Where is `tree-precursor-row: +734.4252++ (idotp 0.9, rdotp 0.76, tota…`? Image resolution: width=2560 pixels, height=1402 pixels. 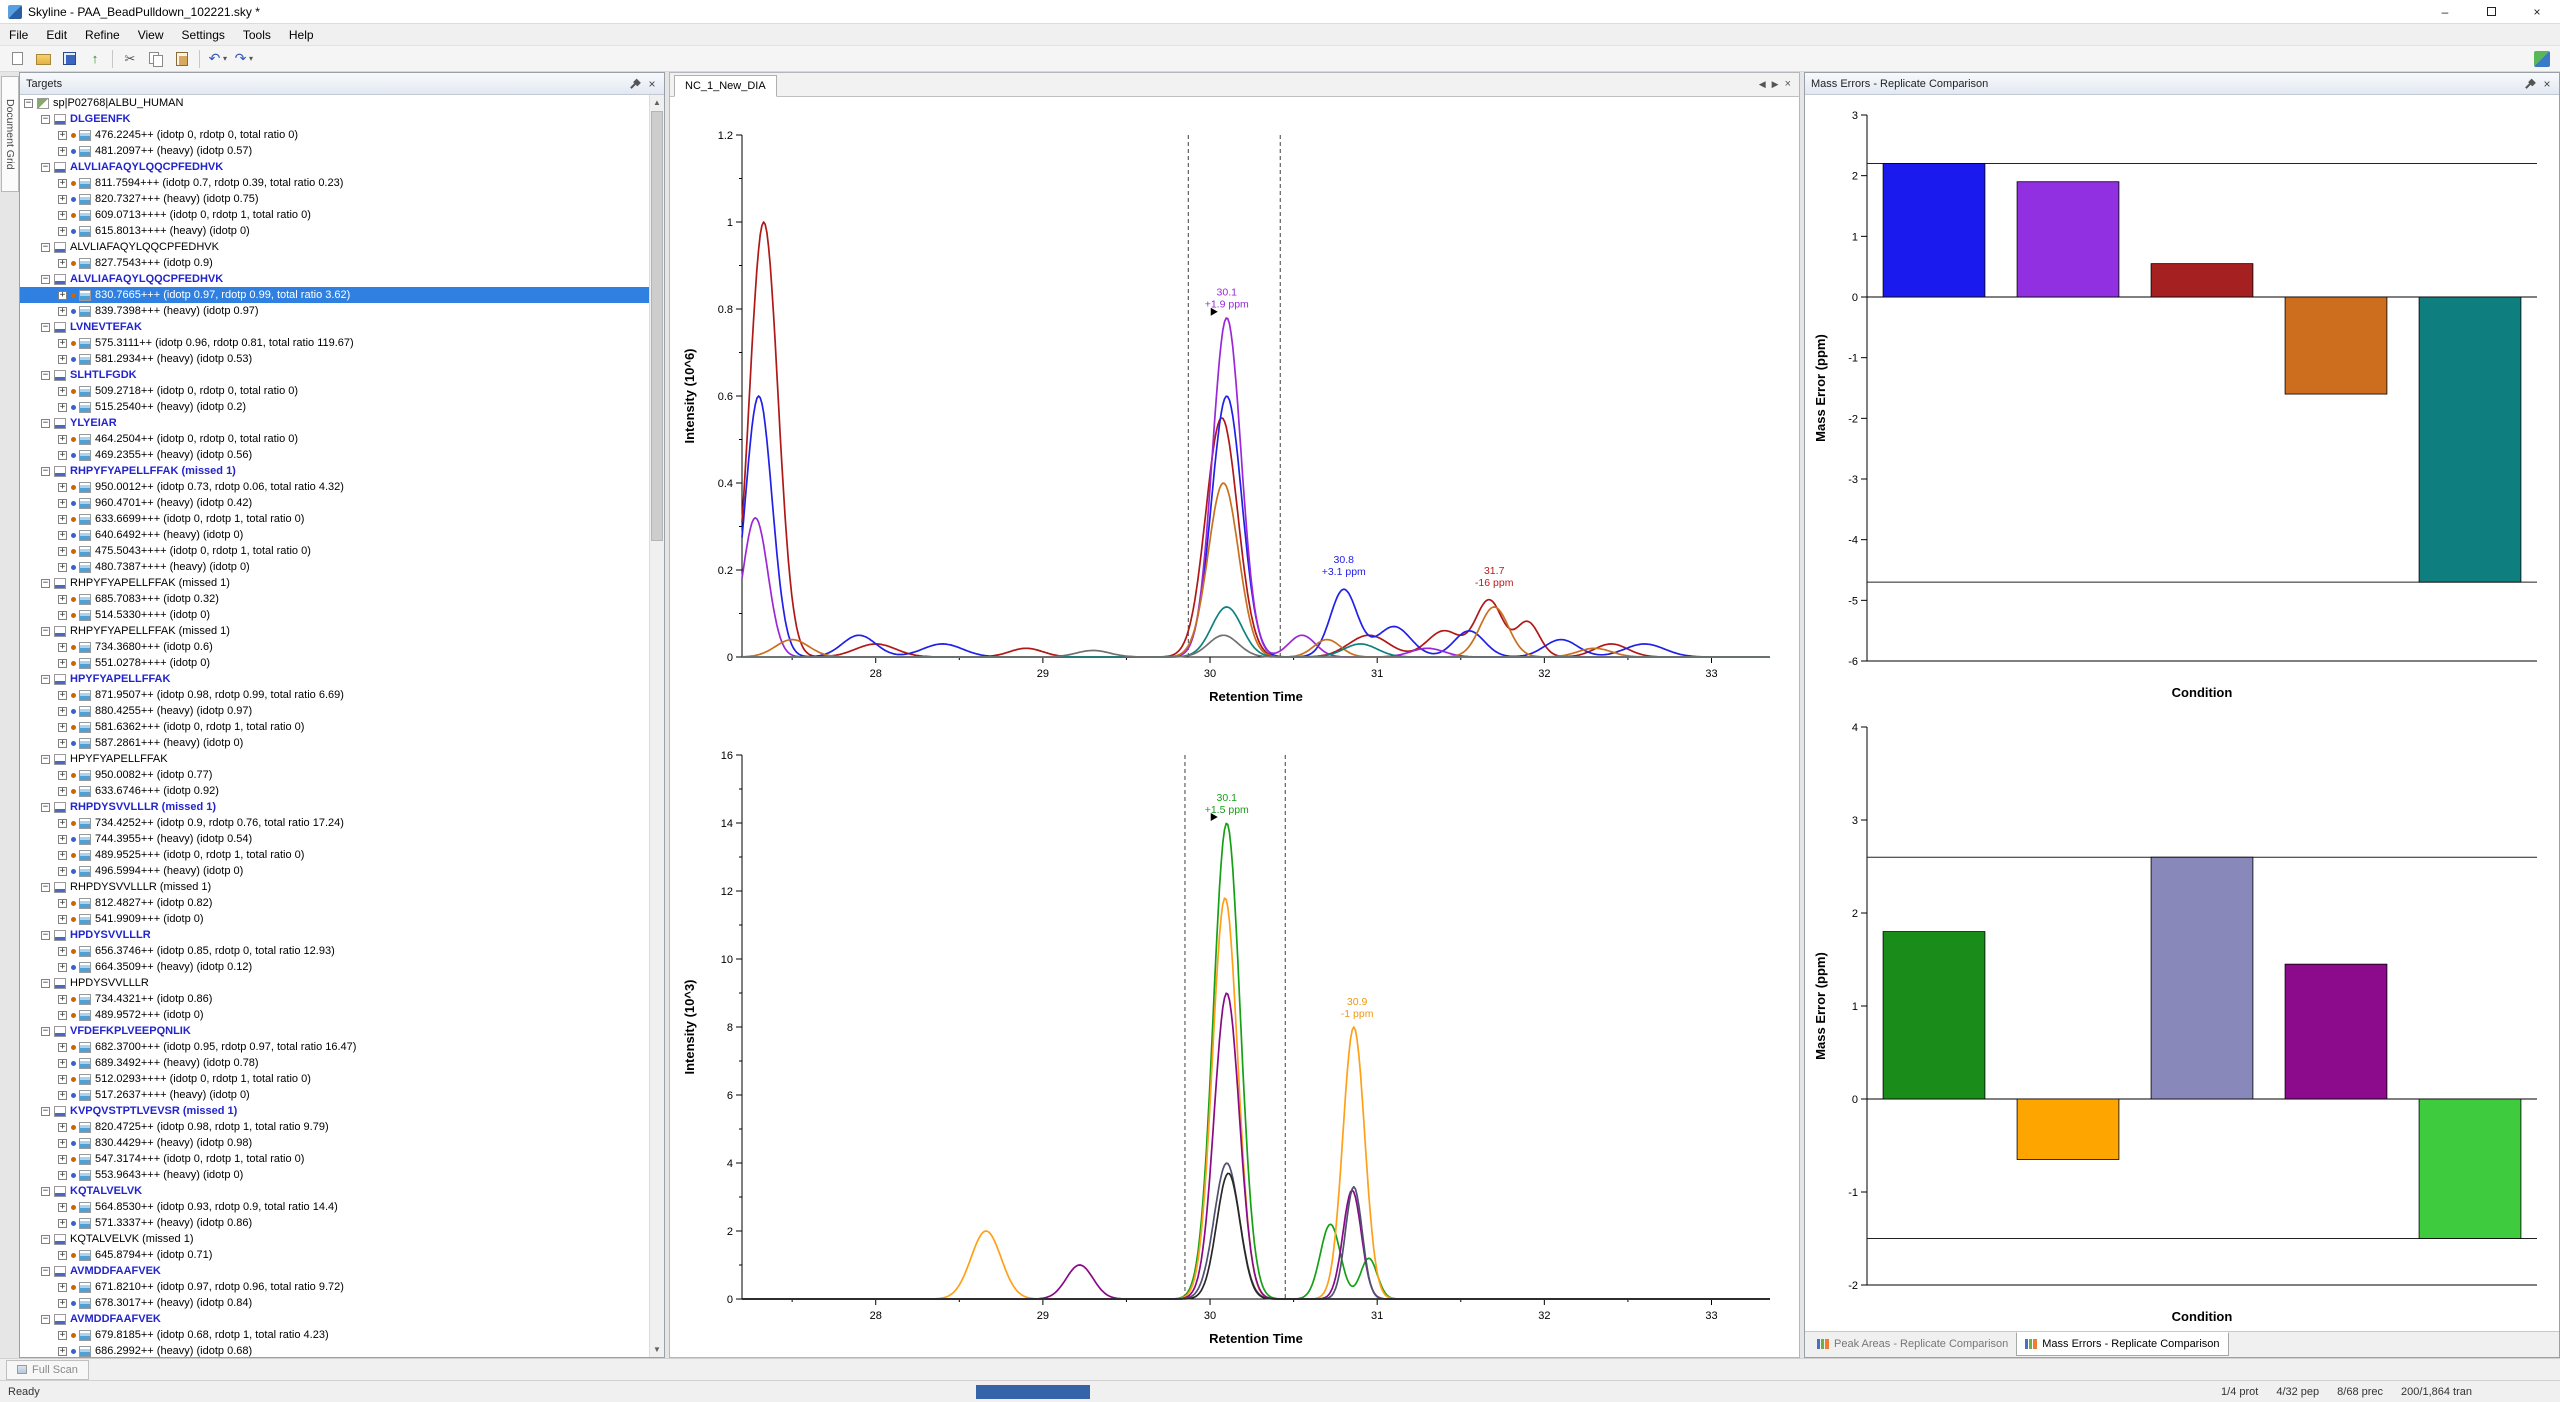 tree-precursor-row: +734.4252++ (idotp 0.9, rdotp 0.76, tota… is located at coordinates (334, 823).